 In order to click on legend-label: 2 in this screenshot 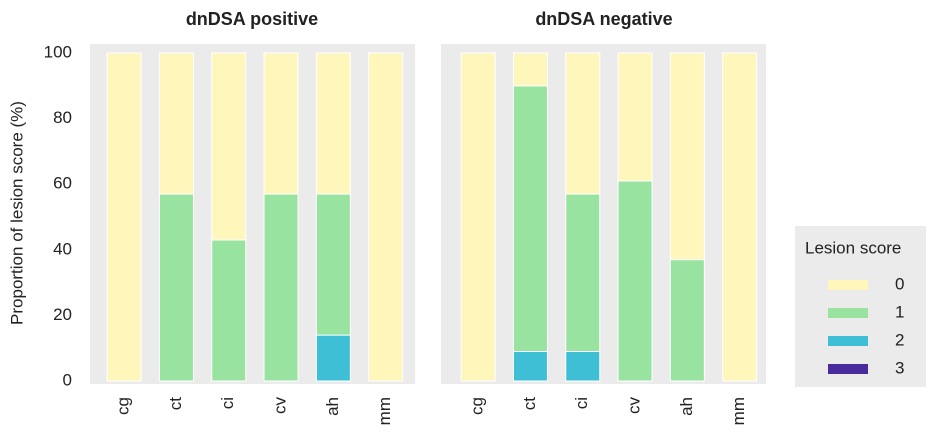, I will do `click(899, 339)`.